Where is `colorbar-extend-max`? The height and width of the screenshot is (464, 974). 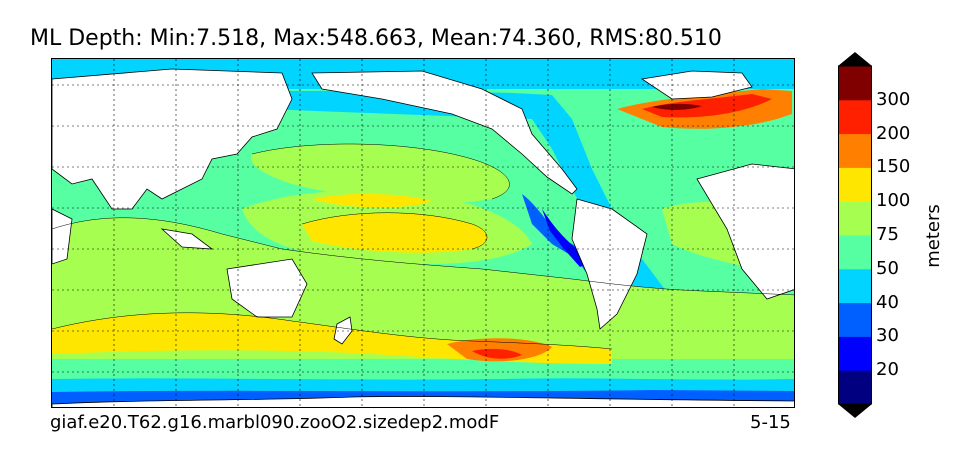 colorbar-extend-max is located at coordinates (855, 59).